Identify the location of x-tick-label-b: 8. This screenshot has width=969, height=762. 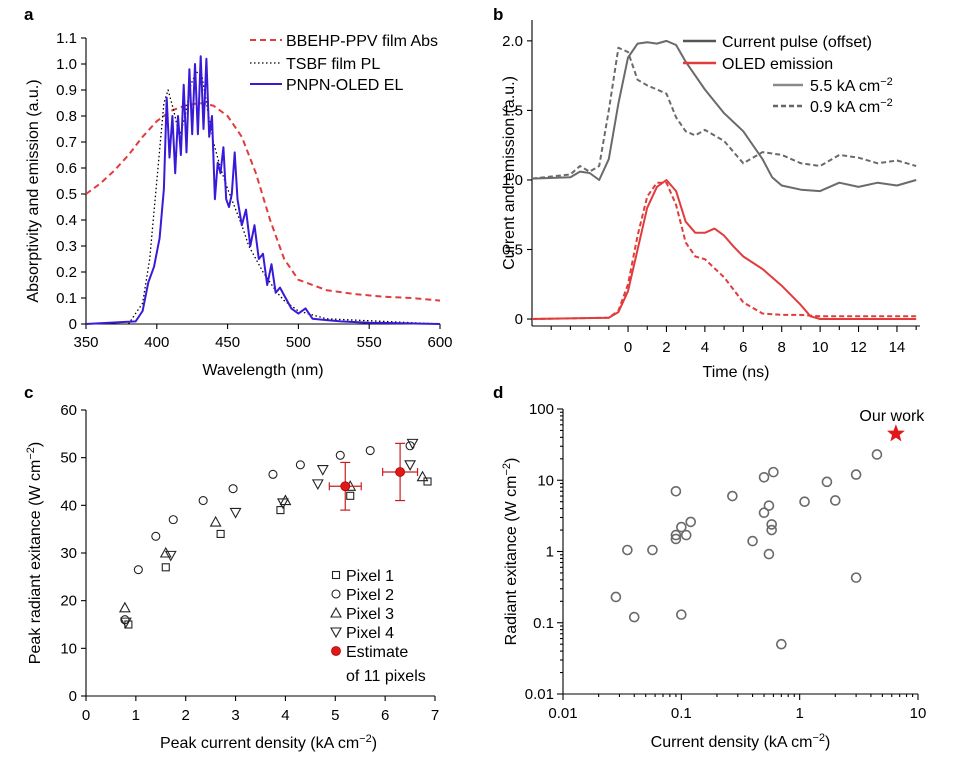
(782, 347).